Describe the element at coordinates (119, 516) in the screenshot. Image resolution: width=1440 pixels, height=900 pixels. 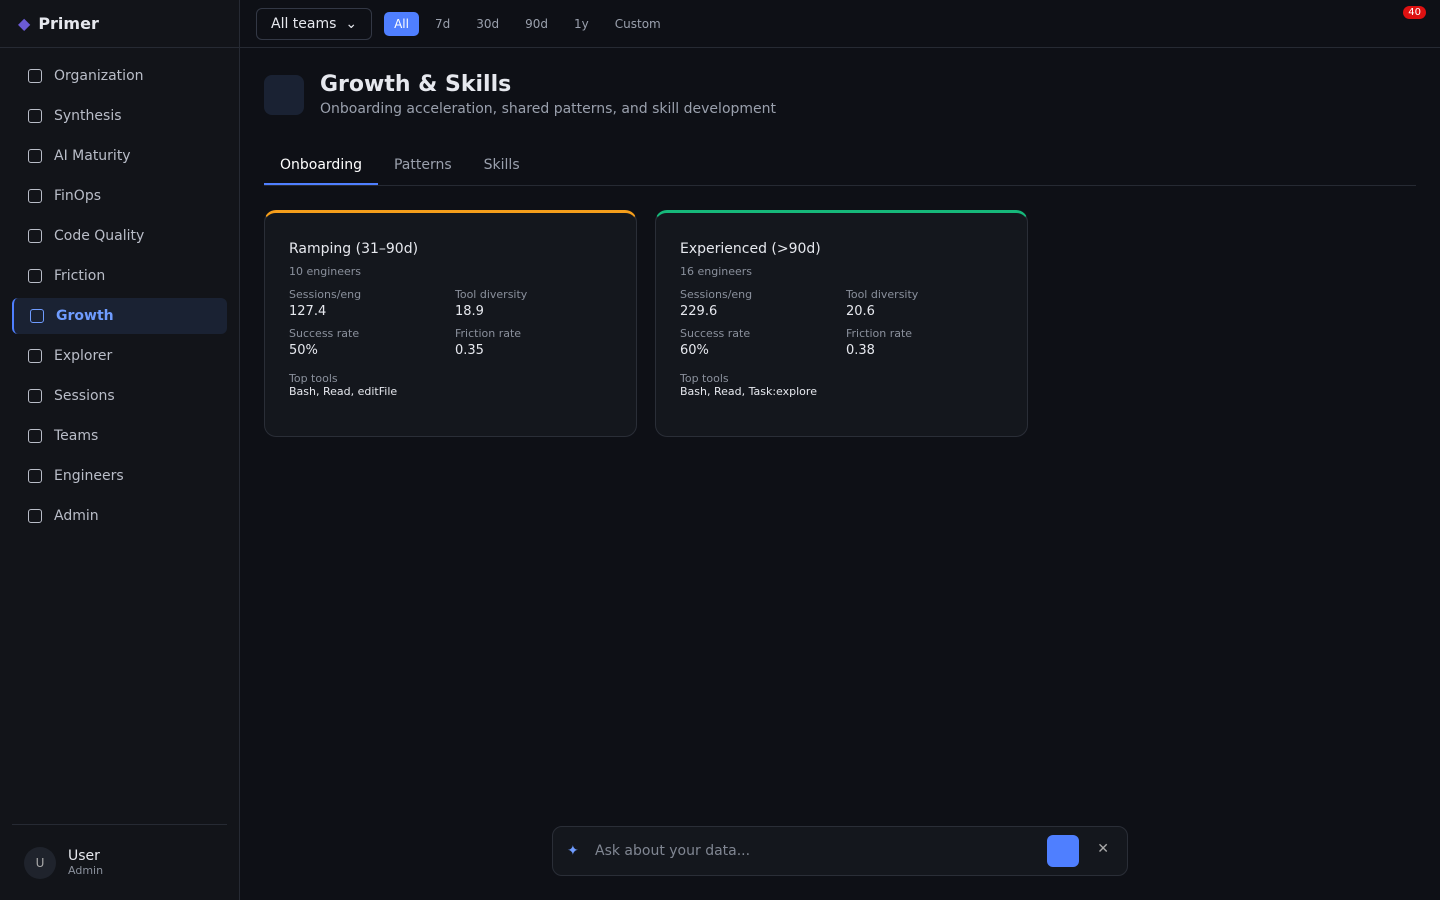
I see `nav-item: Admin` at that location.